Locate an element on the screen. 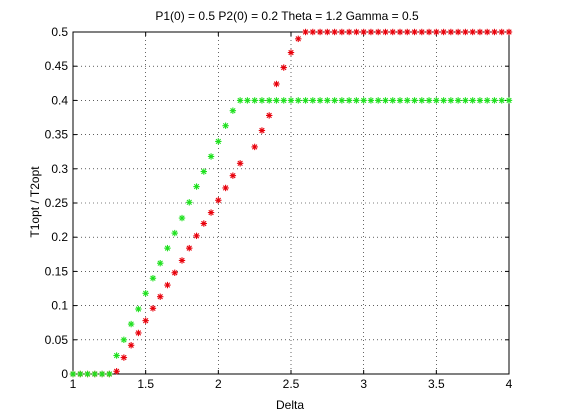 This screenshot has height=420, width=561. y-tick-label: 0.3 is located at coordinates (59, 169).